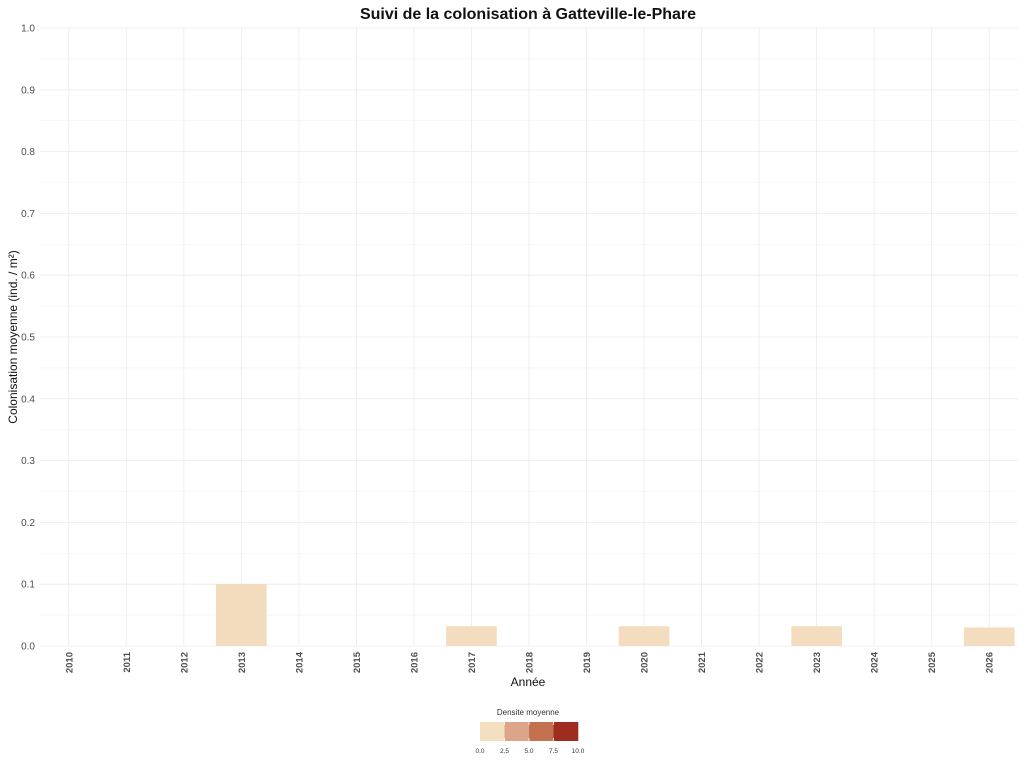 Image resolution: width=1024 pixels, height=768 pixels. I want to click on x-tick-label: 2015, so click(357, 662).